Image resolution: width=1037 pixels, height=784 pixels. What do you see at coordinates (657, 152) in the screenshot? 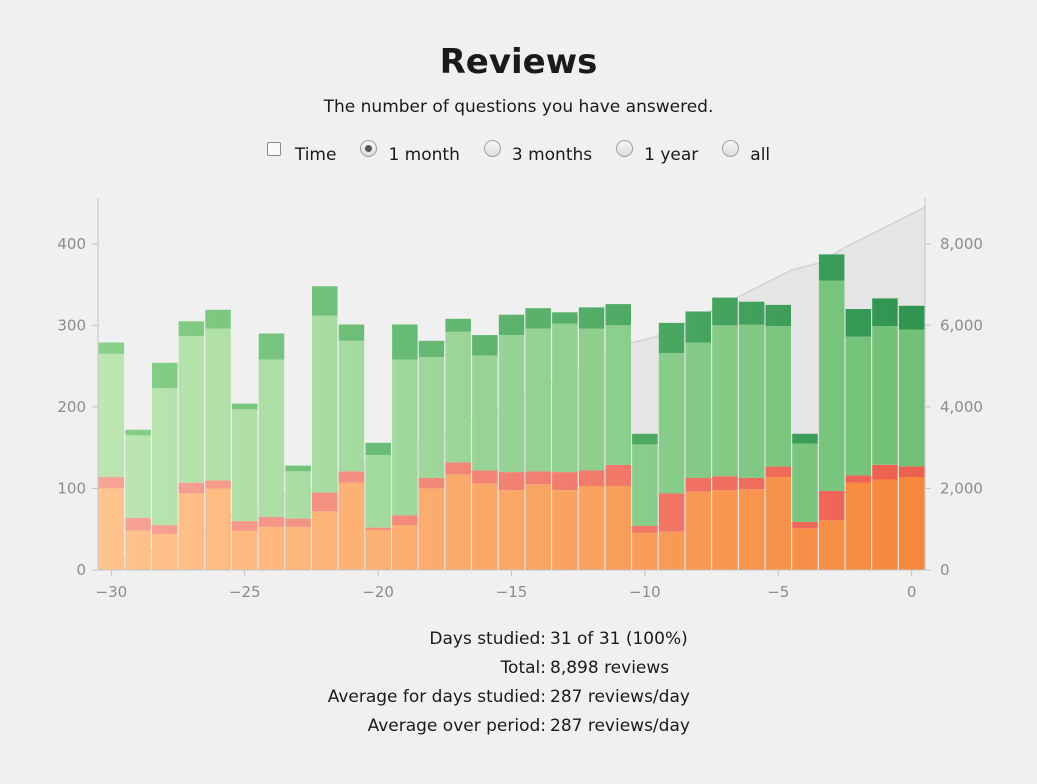
I see `range-option-1-year: 1 year` at bounding box center [657, 152].